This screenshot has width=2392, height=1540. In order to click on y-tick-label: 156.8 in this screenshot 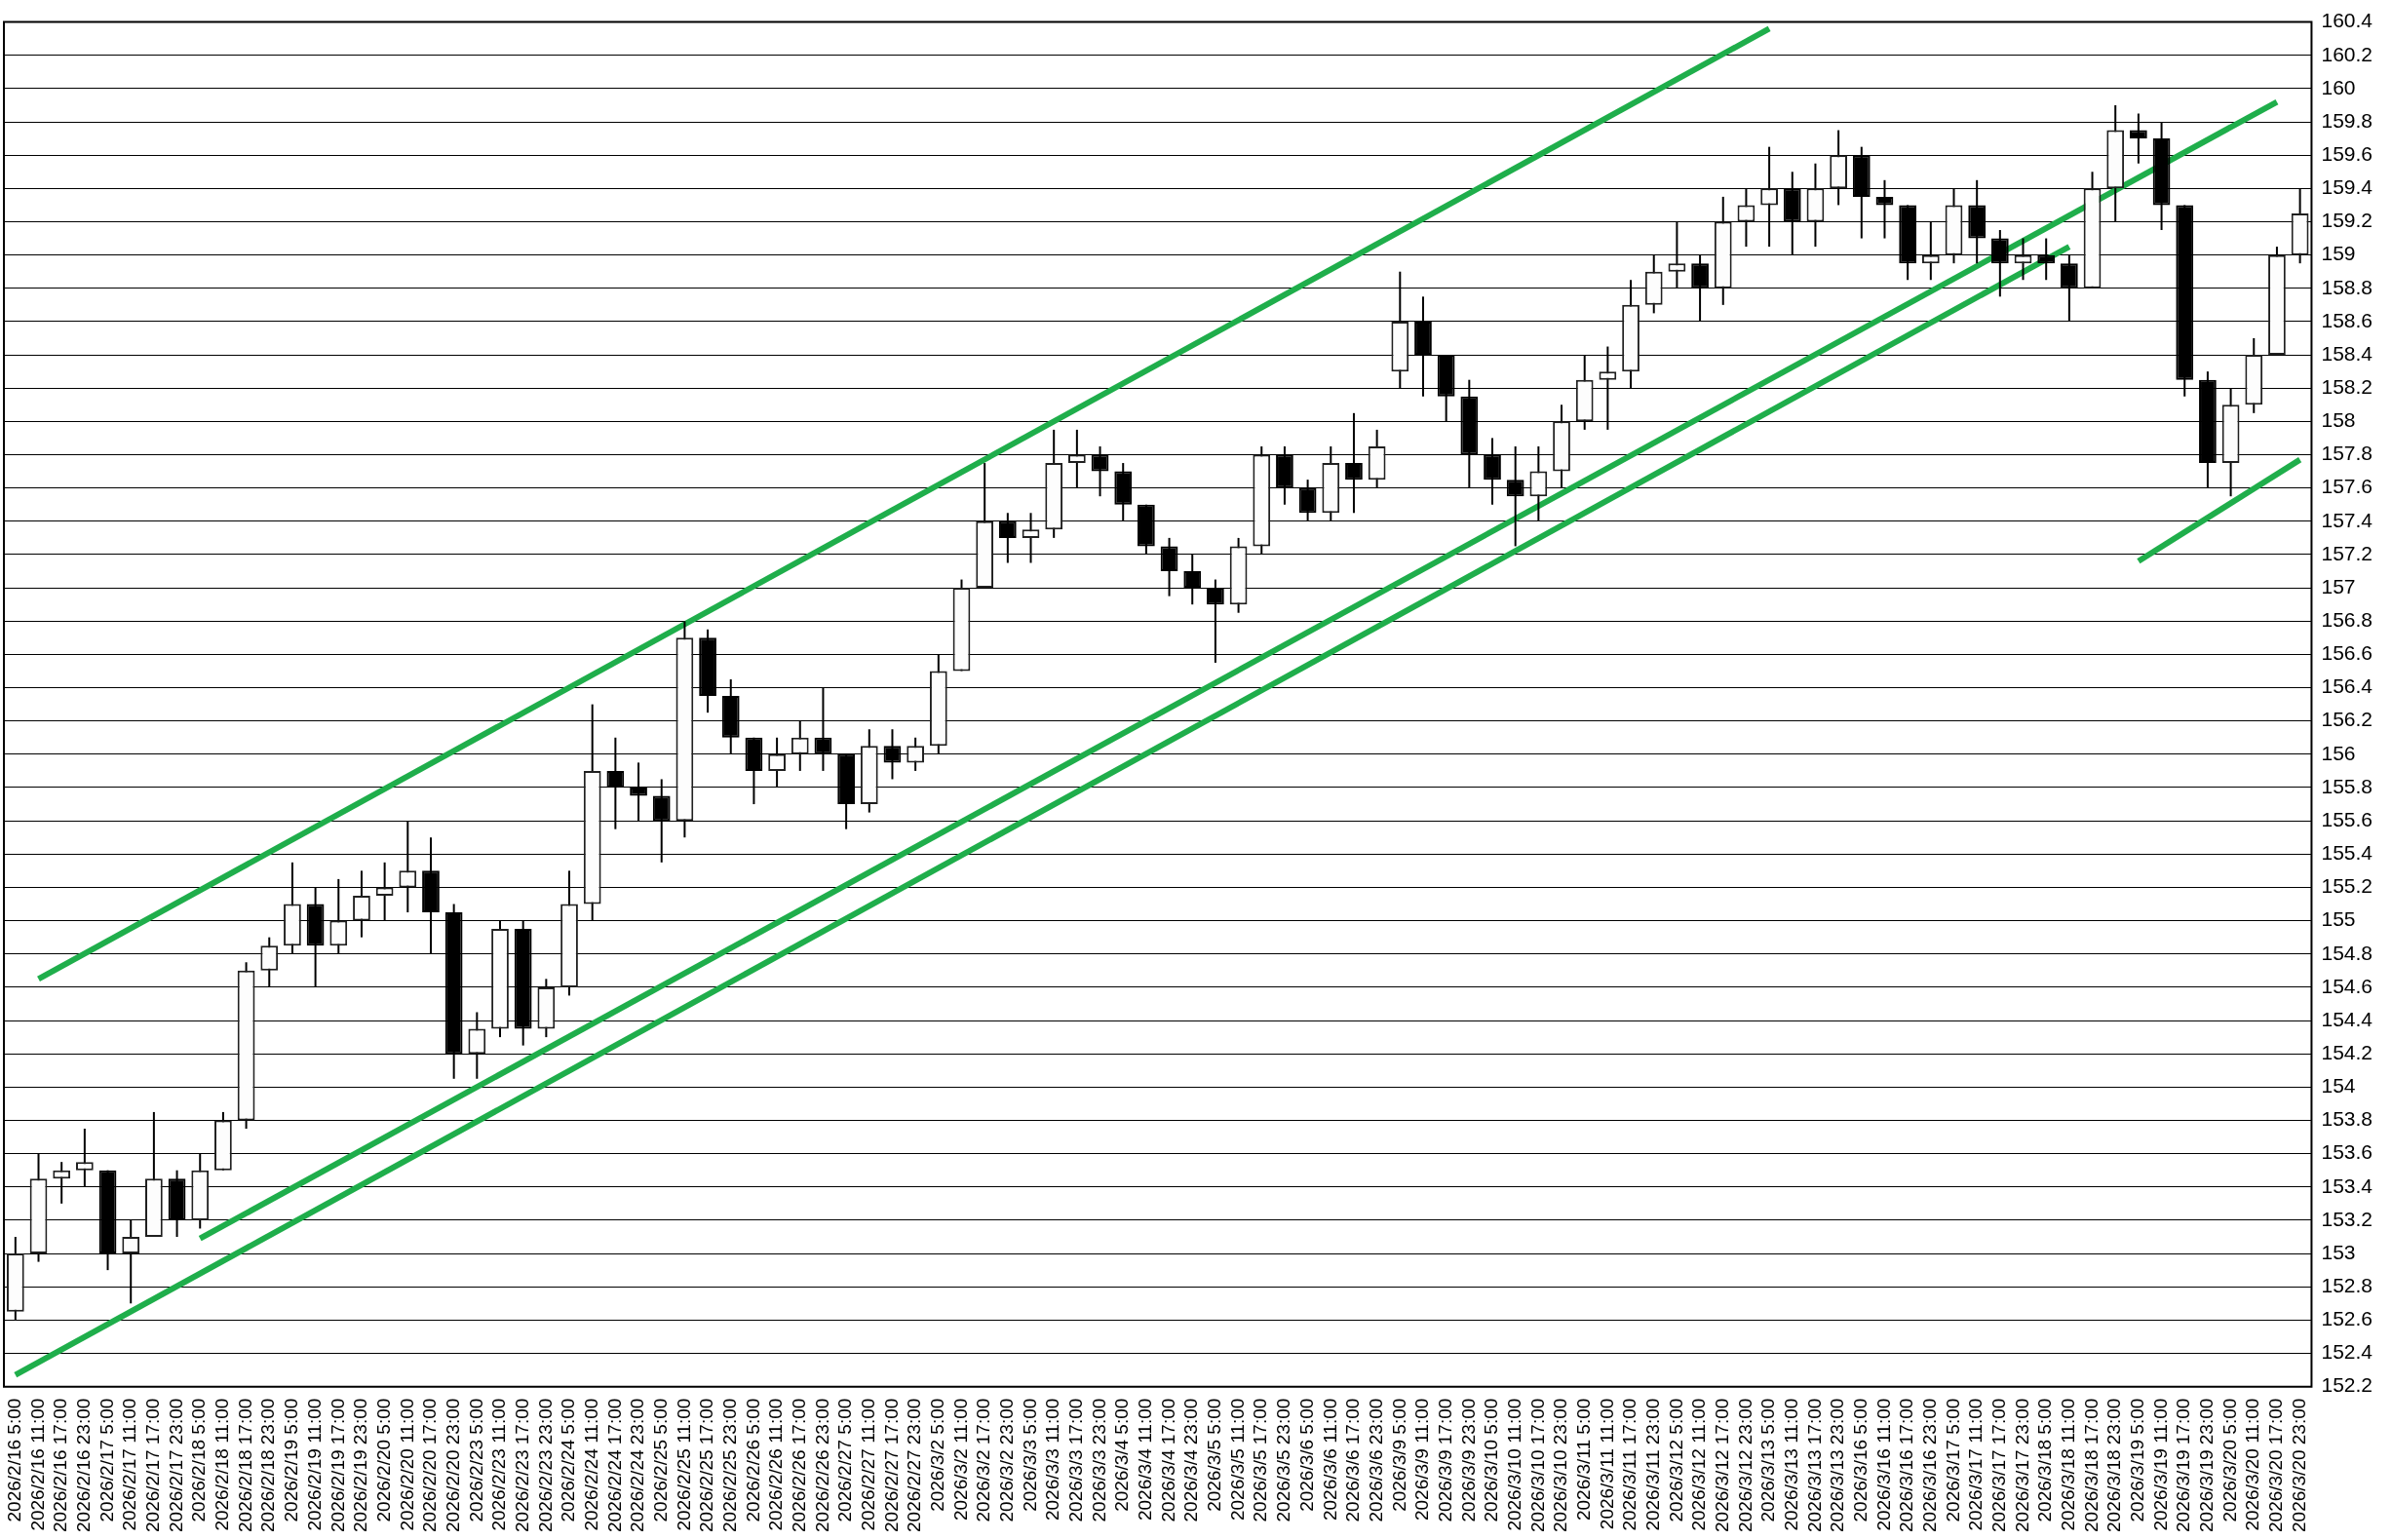, I will do `click(2347, 620)`.